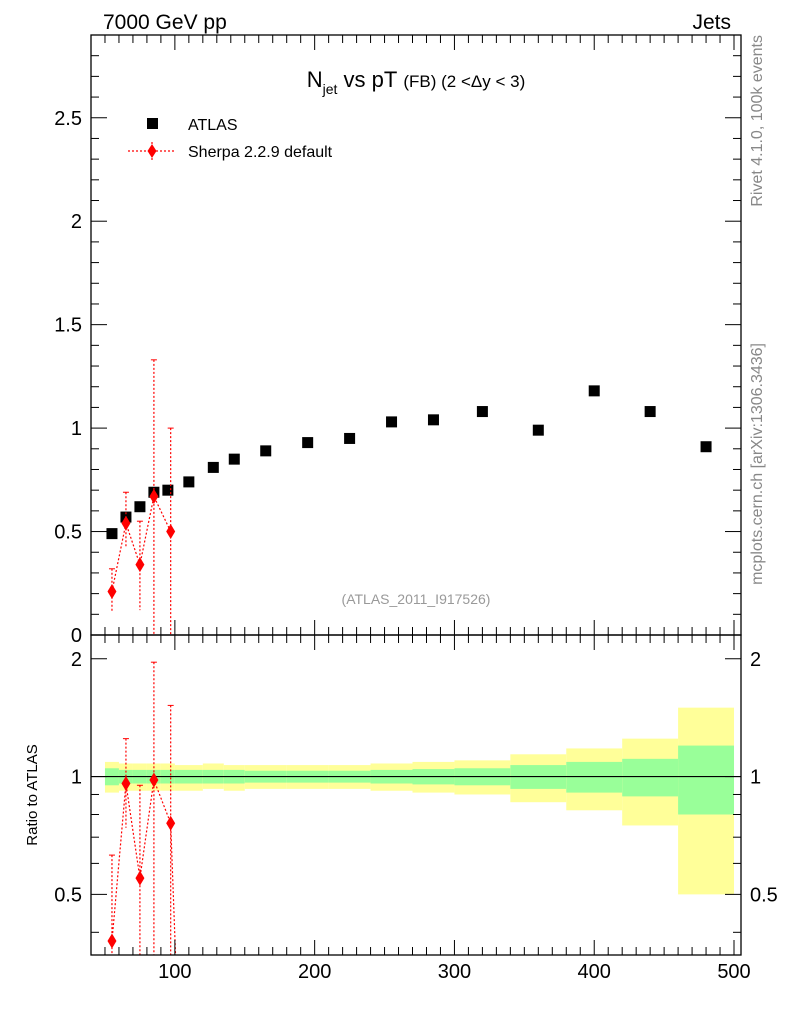 This screenshot has height=1024, width=786. What do you see at coordinates (152, 123) in the screenshot?
I see `legend-atlas-marker` at bounding box center [152, 123].